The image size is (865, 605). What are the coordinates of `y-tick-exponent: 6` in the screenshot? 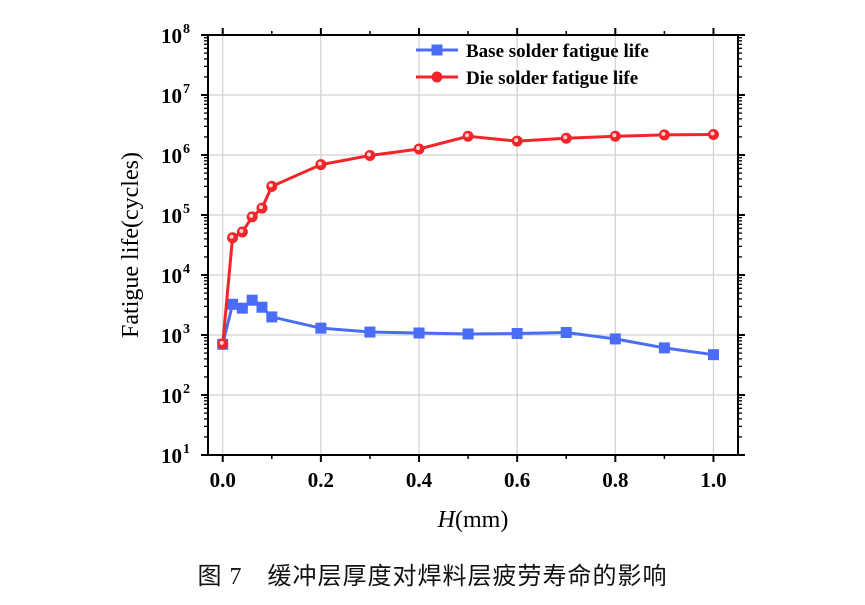 It's located at (186, 149).